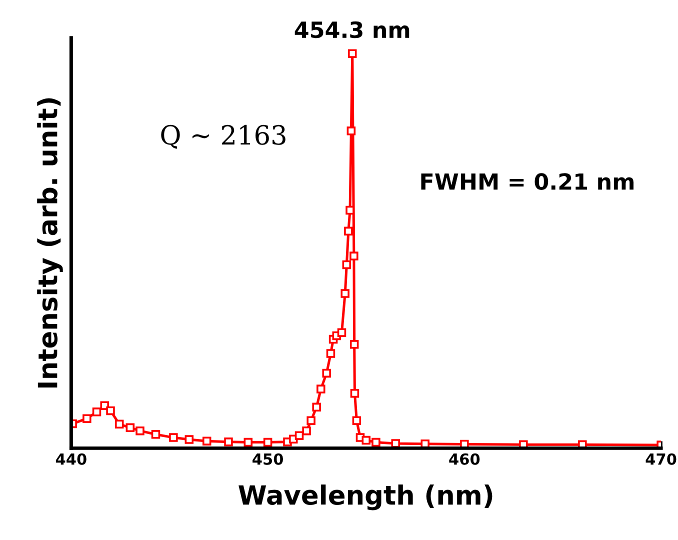 The image size is (678, 540). Describe the element at coordinates (223, 136) in the screenshot. I see `annotation: Q ~ 2163` at that location.